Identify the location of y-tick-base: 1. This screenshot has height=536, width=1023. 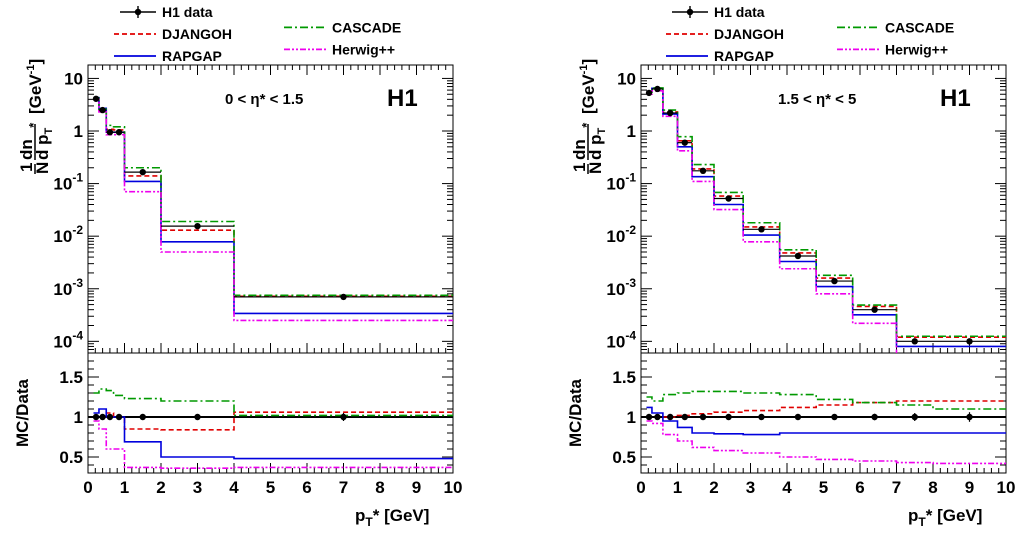
(631, 131).